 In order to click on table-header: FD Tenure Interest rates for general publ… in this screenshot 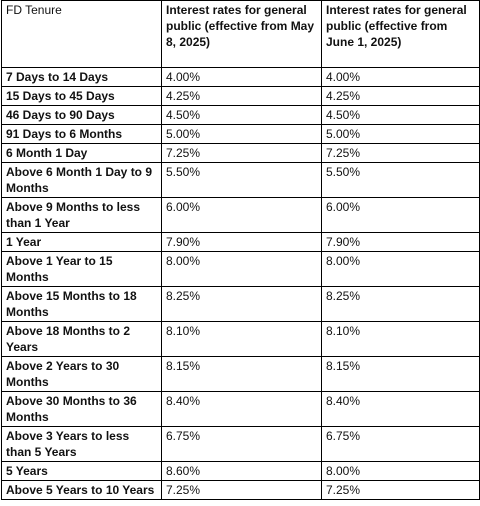, I will do `click(240, 34)`.